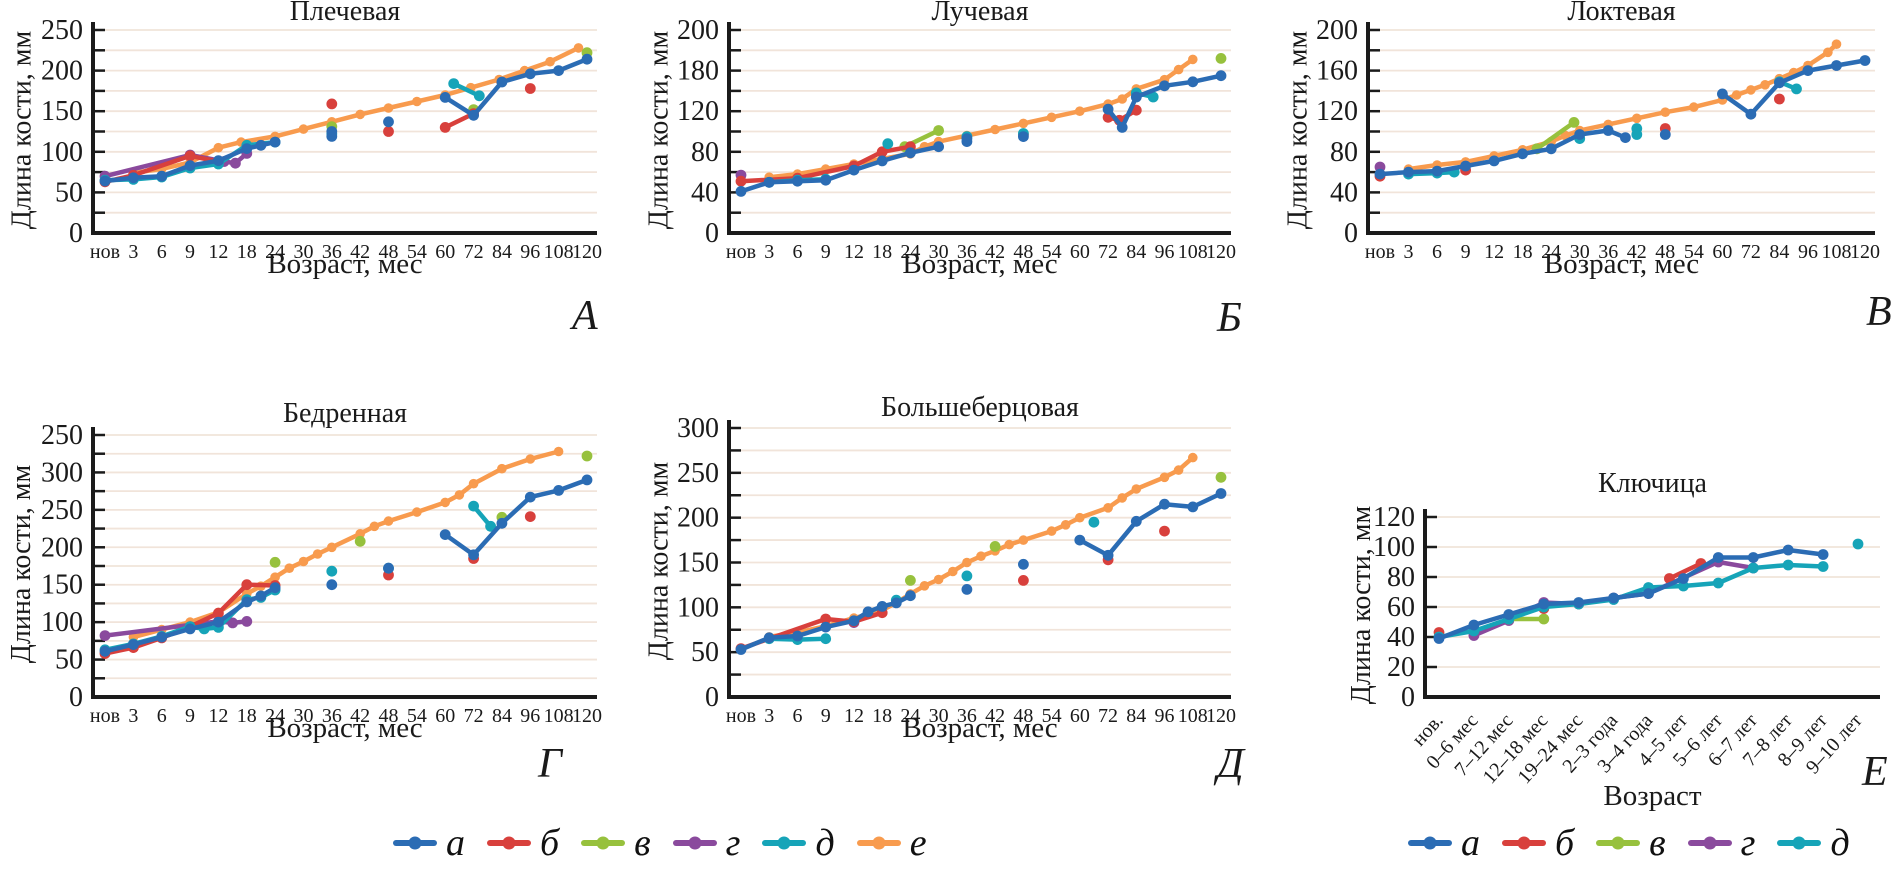 The width and height of the screenshot is (1901, 873). I want to click on legend-marker-icon, so click(1799, 843).